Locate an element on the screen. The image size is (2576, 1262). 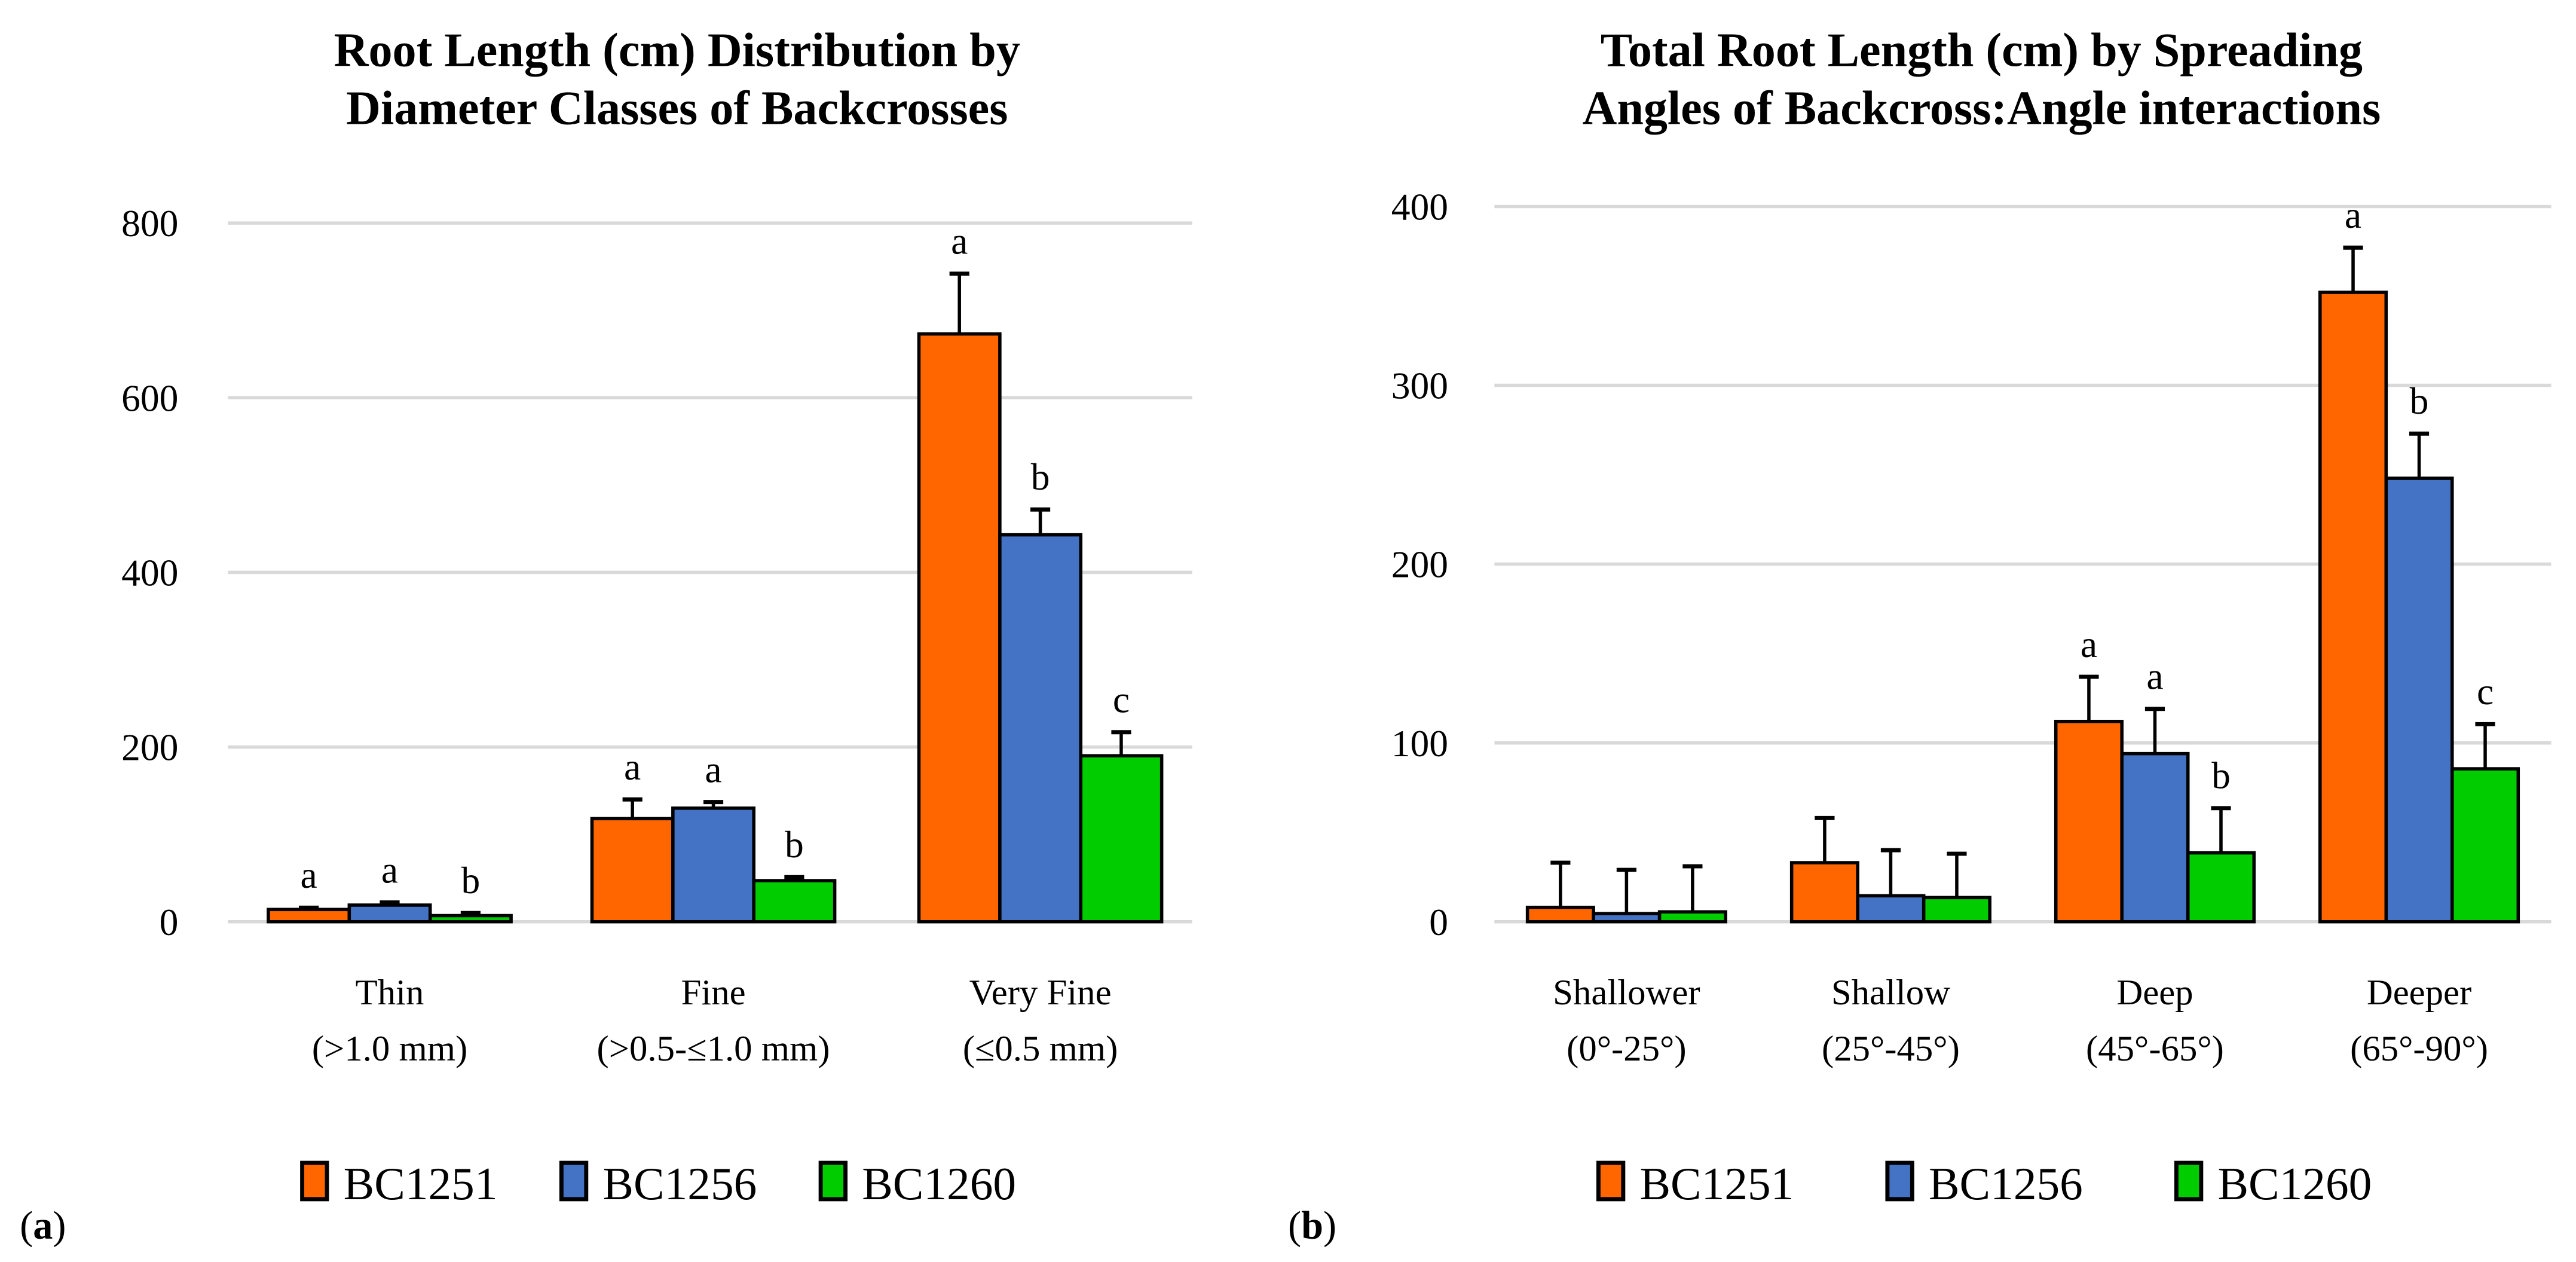
chart-a-legend-swatch-bc1251 is located at coordinates (314, 1181).